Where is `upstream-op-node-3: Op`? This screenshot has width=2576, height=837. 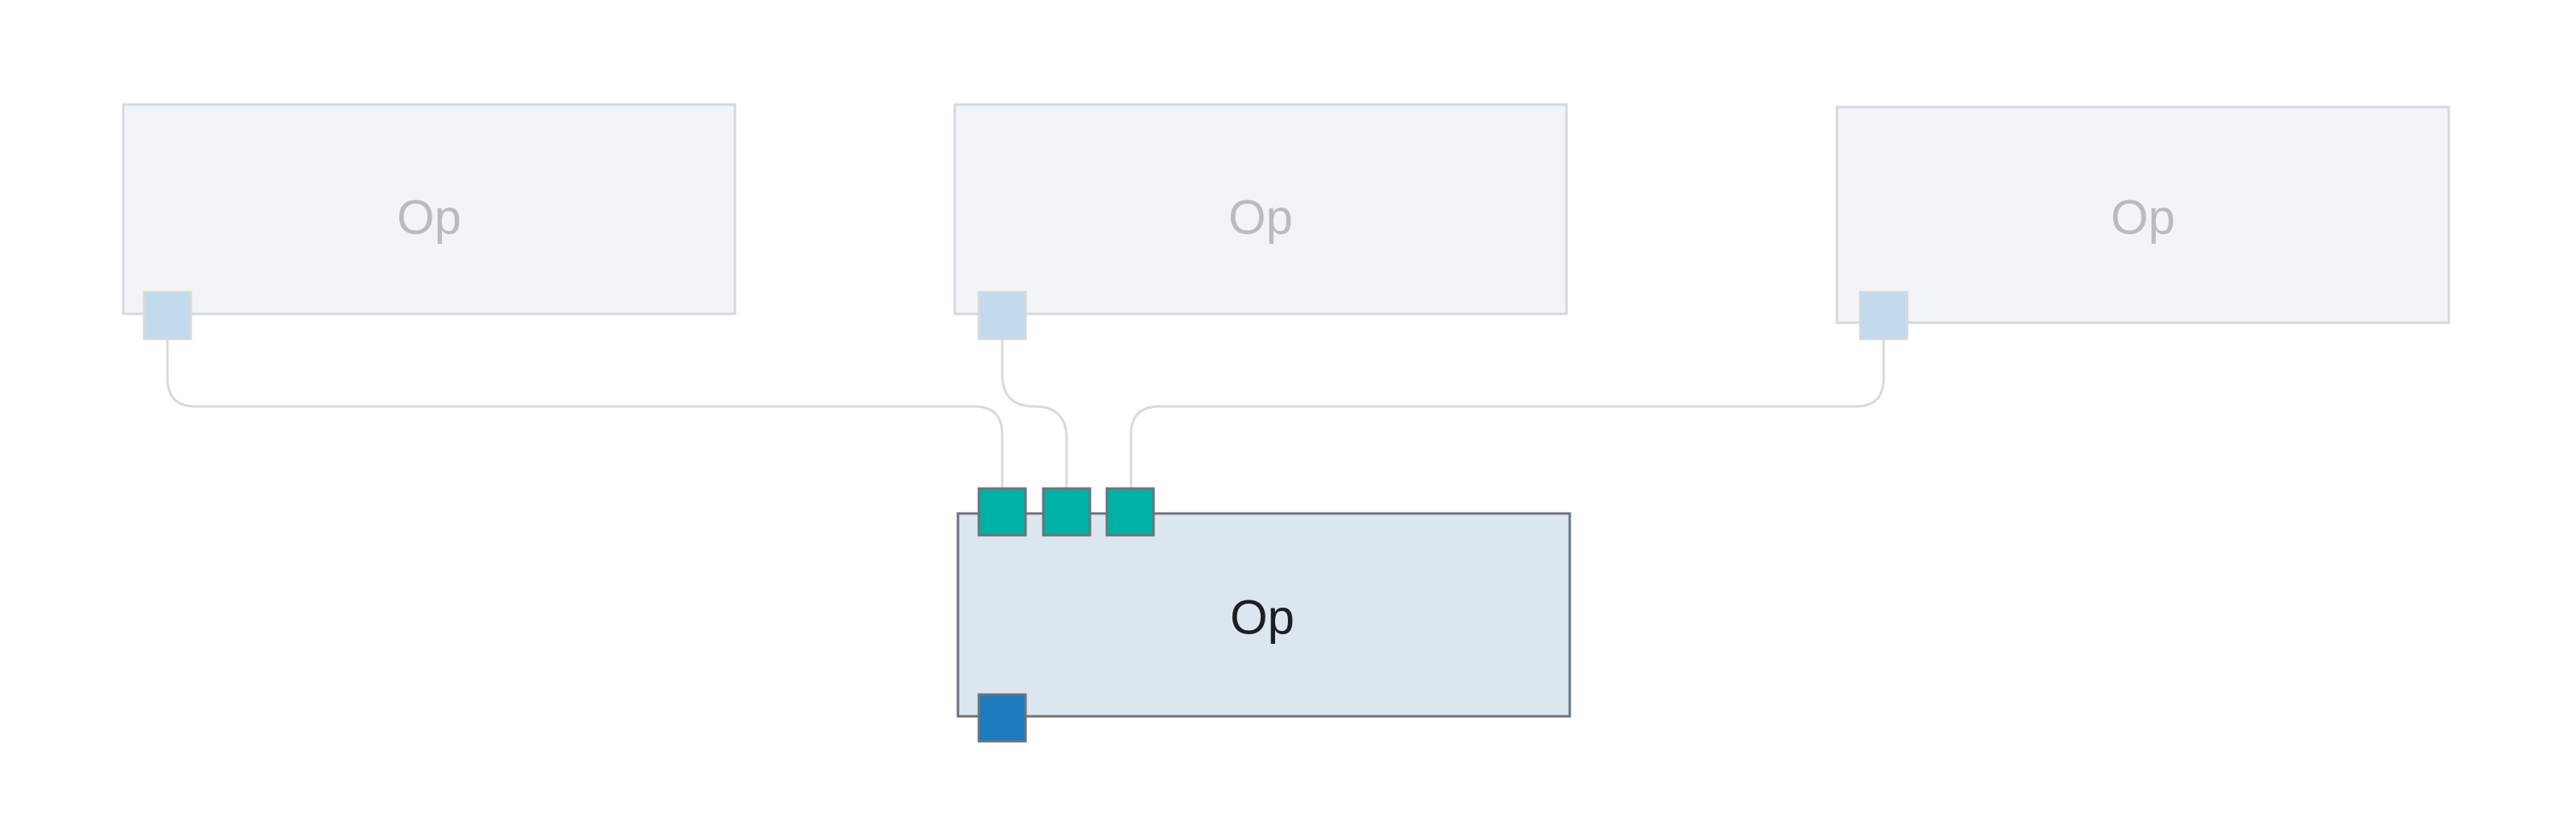
upstream-op-node-3: Op is located at coordinates (2142, 223).